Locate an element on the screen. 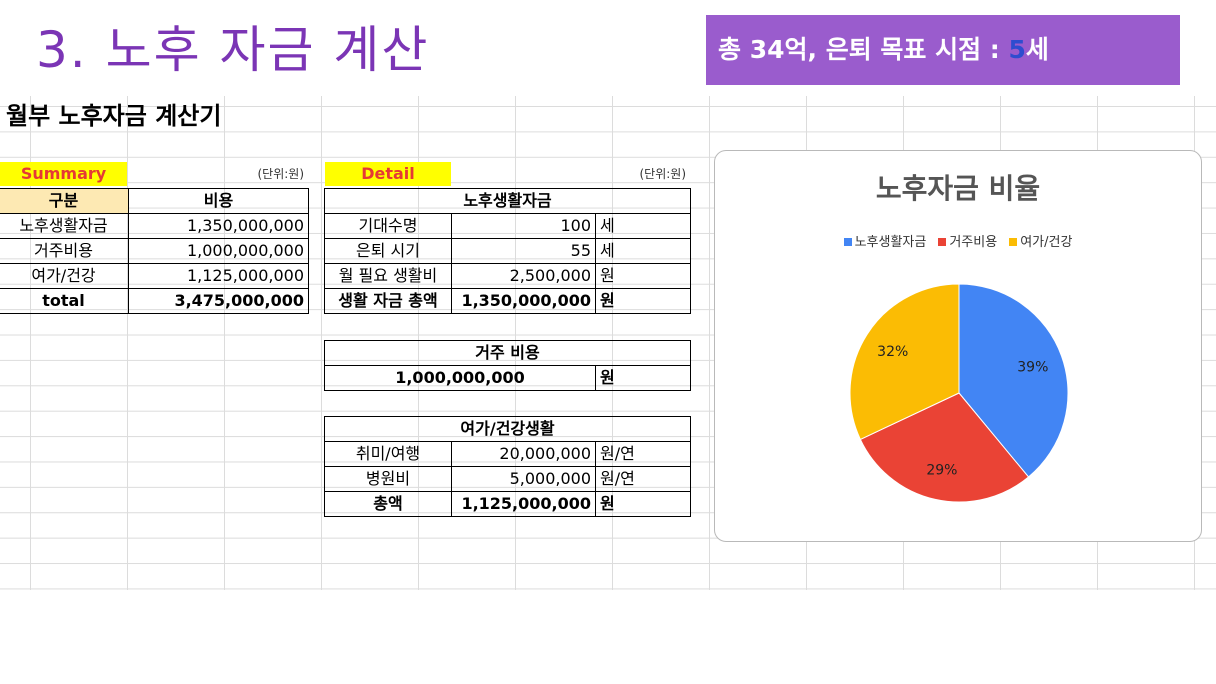  page-title: 3. 노후 자금 계산 is located at coordinates (233, 50).